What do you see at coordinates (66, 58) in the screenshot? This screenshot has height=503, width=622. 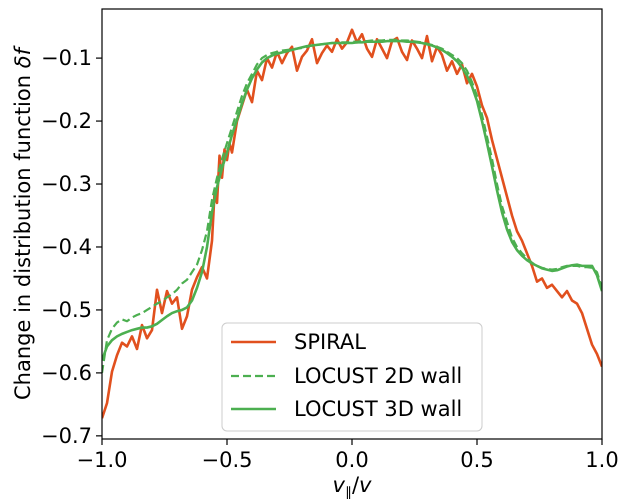 I see `y-tick-label: −0.1` at bounding box center [66, 58].